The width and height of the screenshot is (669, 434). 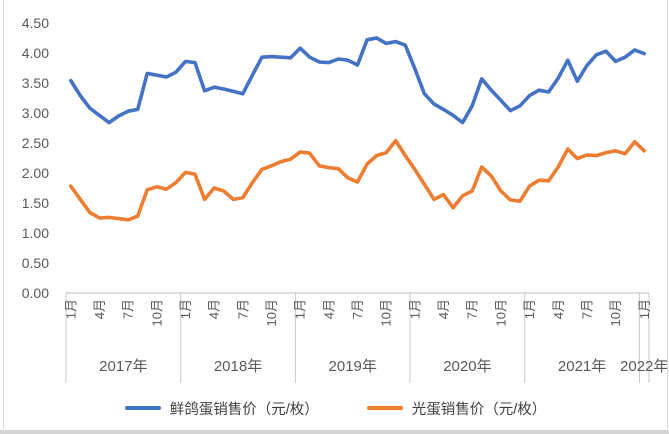 I want to click on legend-item-shelled-egg: 光蛋销售价（元/枚）, so click(x=456, y=408).